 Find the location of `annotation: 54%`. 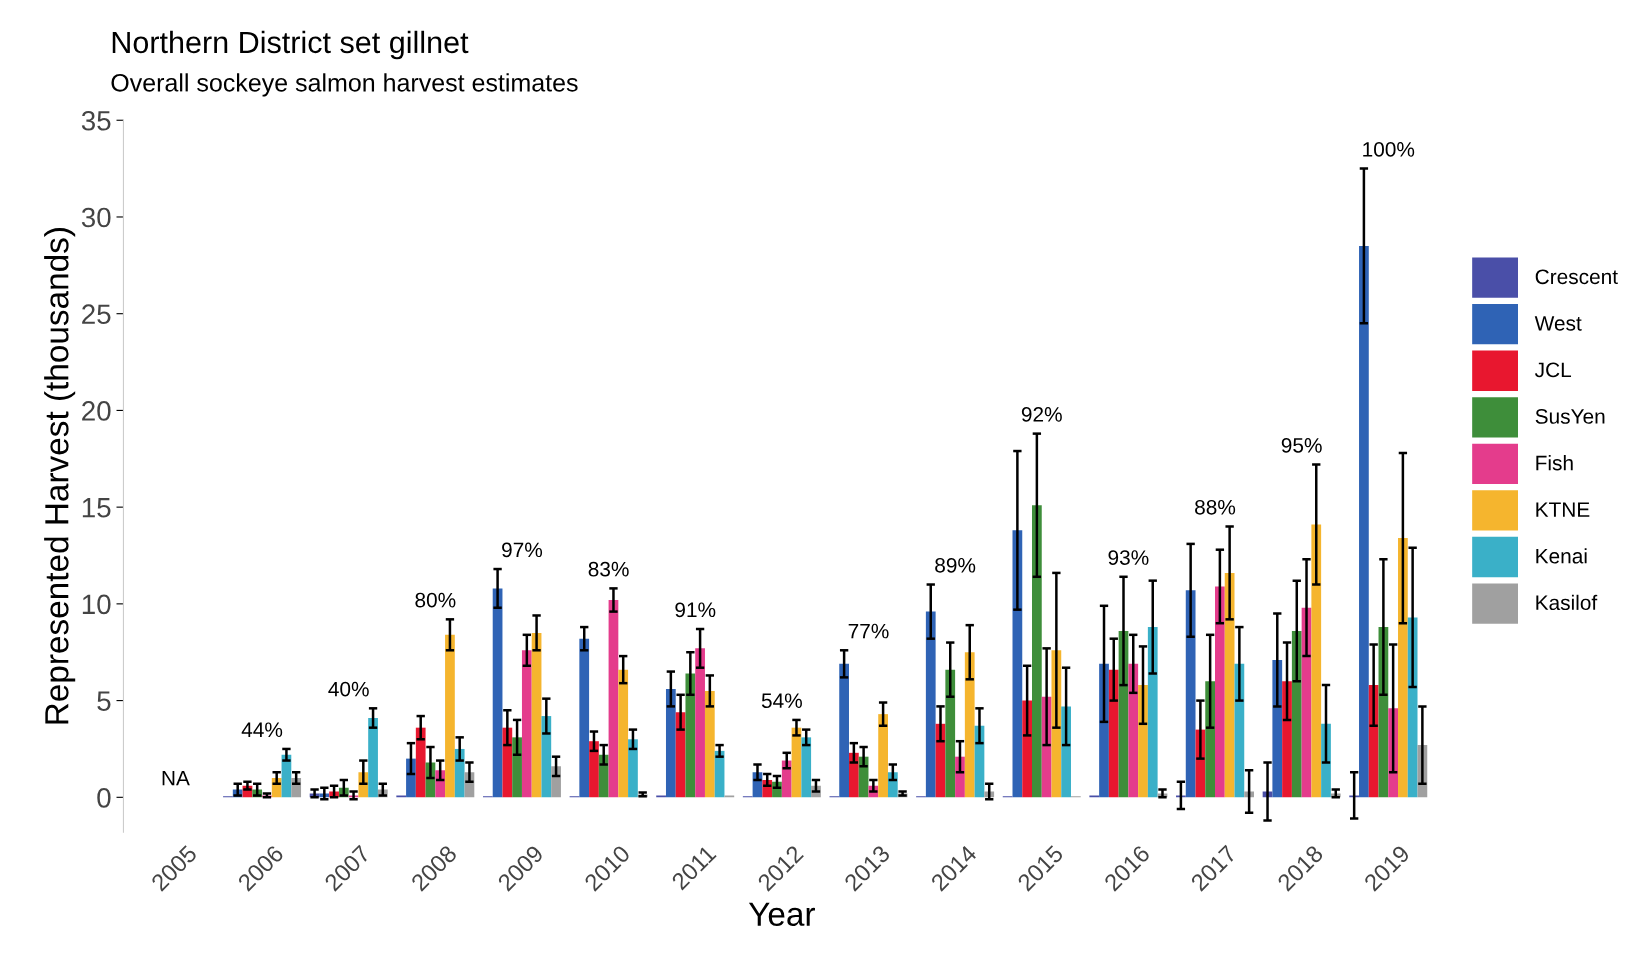

annotation: 54% is located at coordinates (781, 701).